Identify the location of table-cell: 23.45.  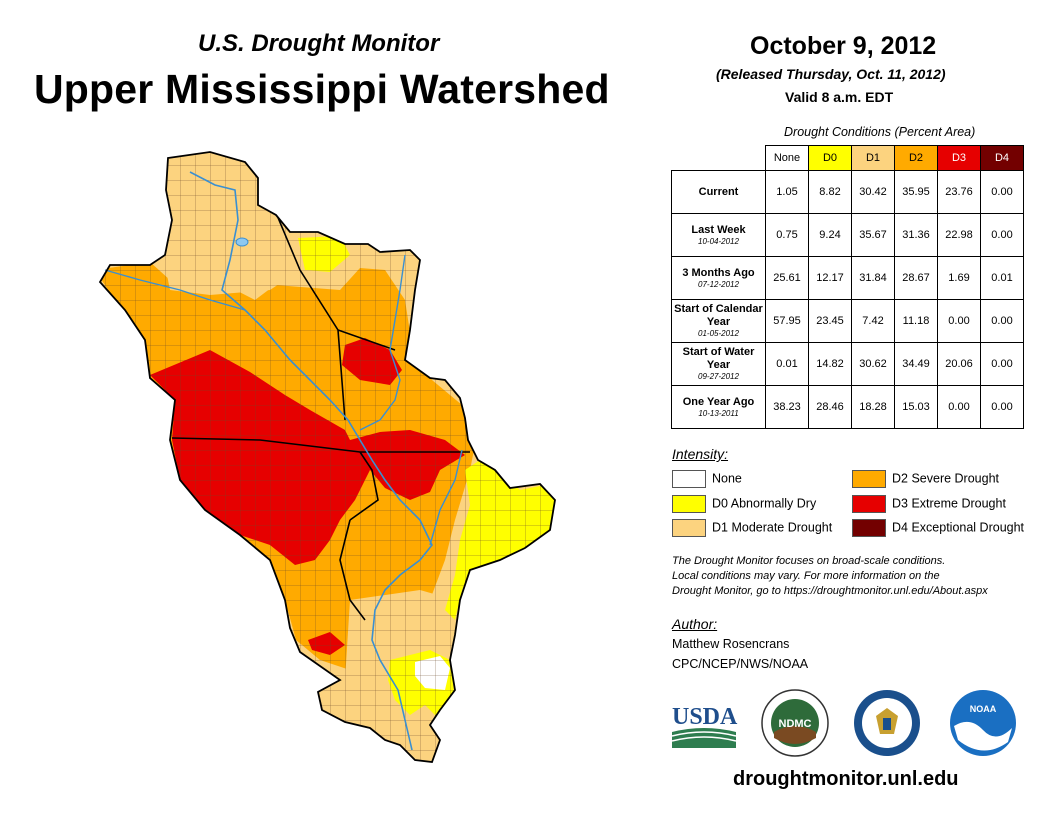
(830, 321).